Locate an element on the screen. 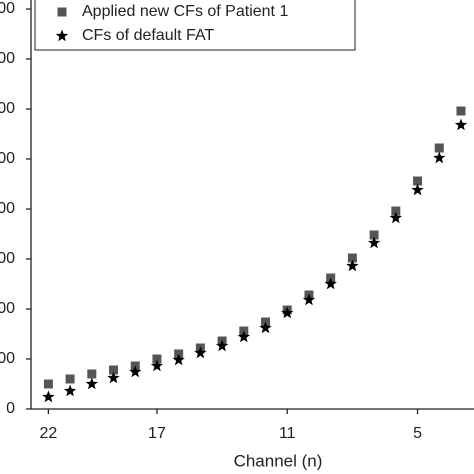  x-tick-label: 11 is located at coordinates (287, 433).